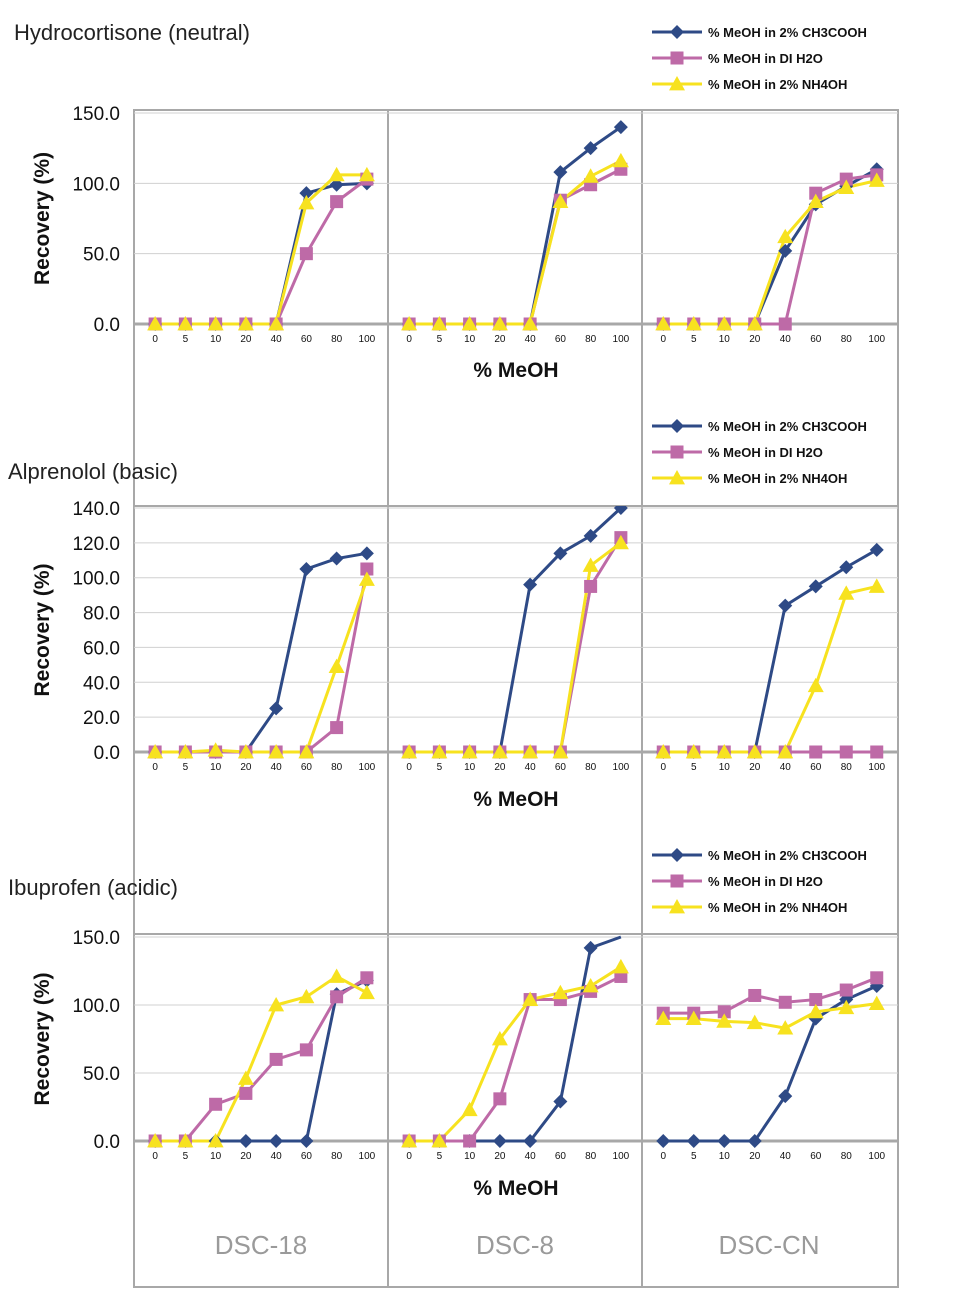 Image resolution: width=960 pixels, height=1298 pixels. Describe the element at coordinates (101, 648) in the screenshot. I see `y-tick-label: 60.0` at that location.